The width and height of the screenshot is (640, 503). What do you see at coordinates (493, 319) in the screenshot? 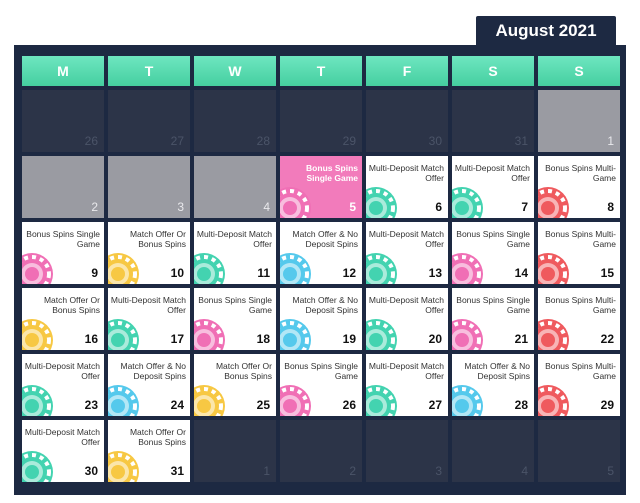
I see `calendar-day-offer: Bonus Spins Single Game 21` at bounding box center [493, 319].